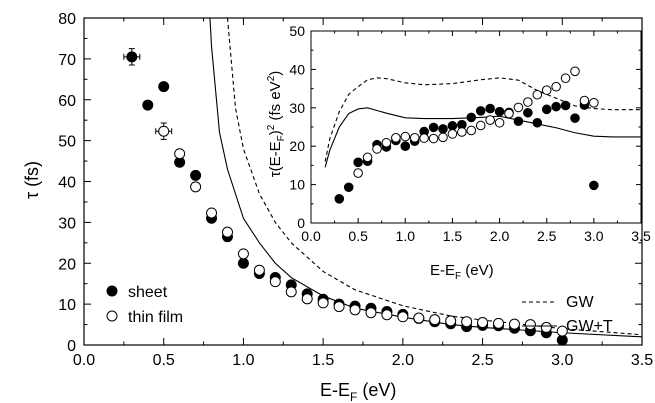 This screenshot has height=403, width=655. Describe the element at coordinates (276, 124) in the screenshot. I see `inset-y-axis-title: τ(E-EF)2 (fs eV2)` at that location.